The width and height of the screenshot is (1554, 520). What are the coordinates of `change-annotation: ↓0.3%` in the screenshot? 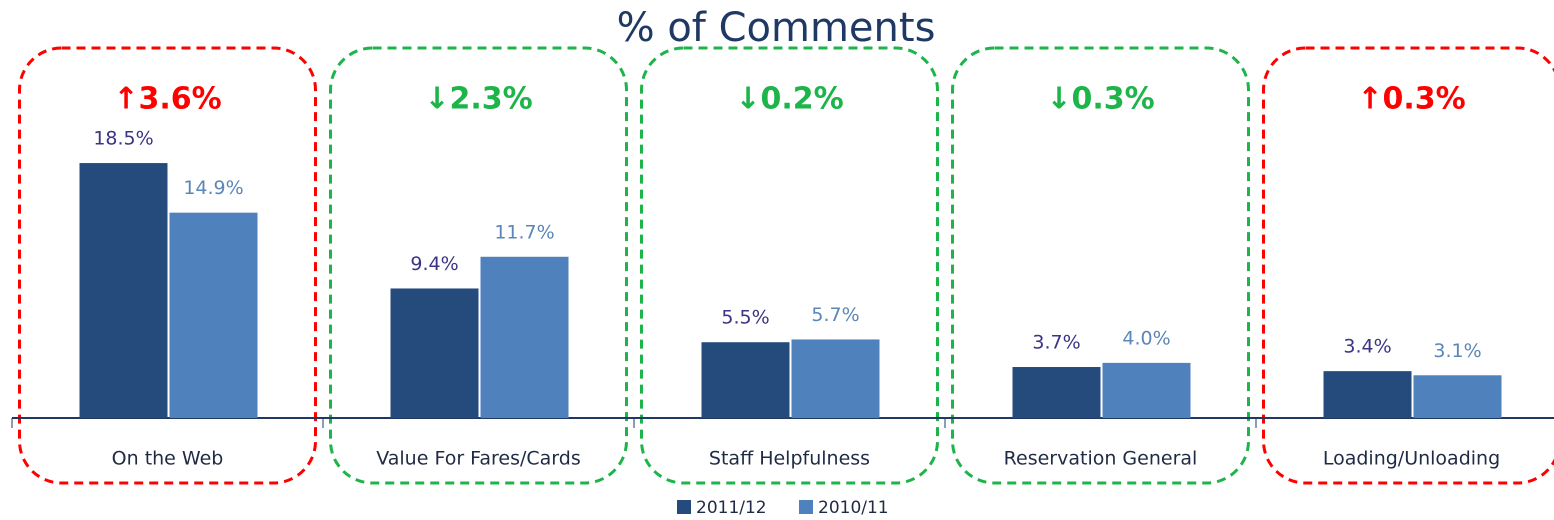 It's located at (1100, 99).